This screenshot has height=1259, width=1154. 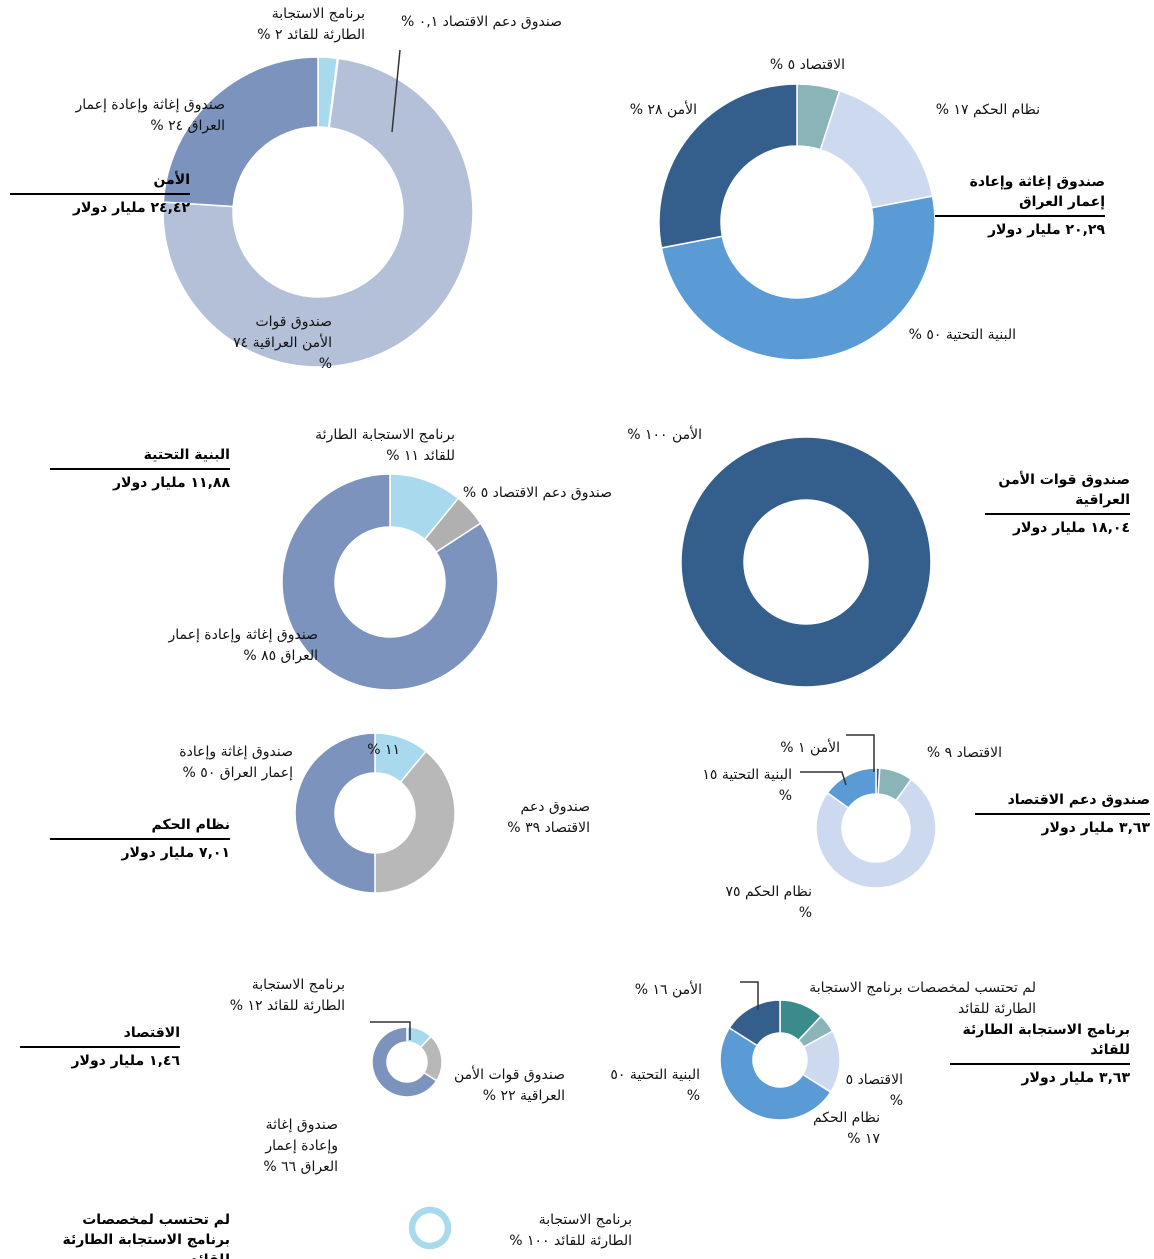 I want to click on slice-label: برنامج الاستجابة الطارئة للقائد ١١ %, so click(x=382, y=446).